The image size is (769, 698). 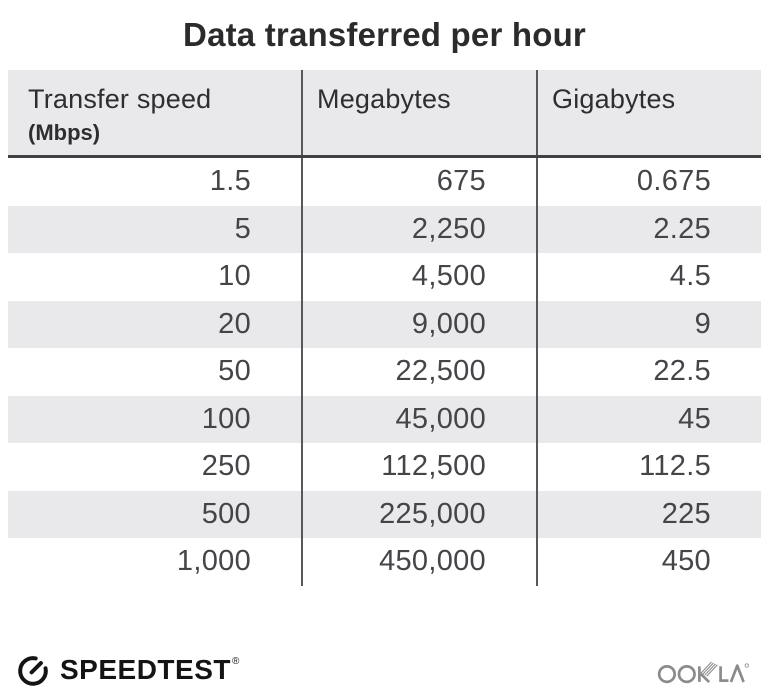 I want to click on cell-transfer-speed: 250, so click(x=155, y=467).